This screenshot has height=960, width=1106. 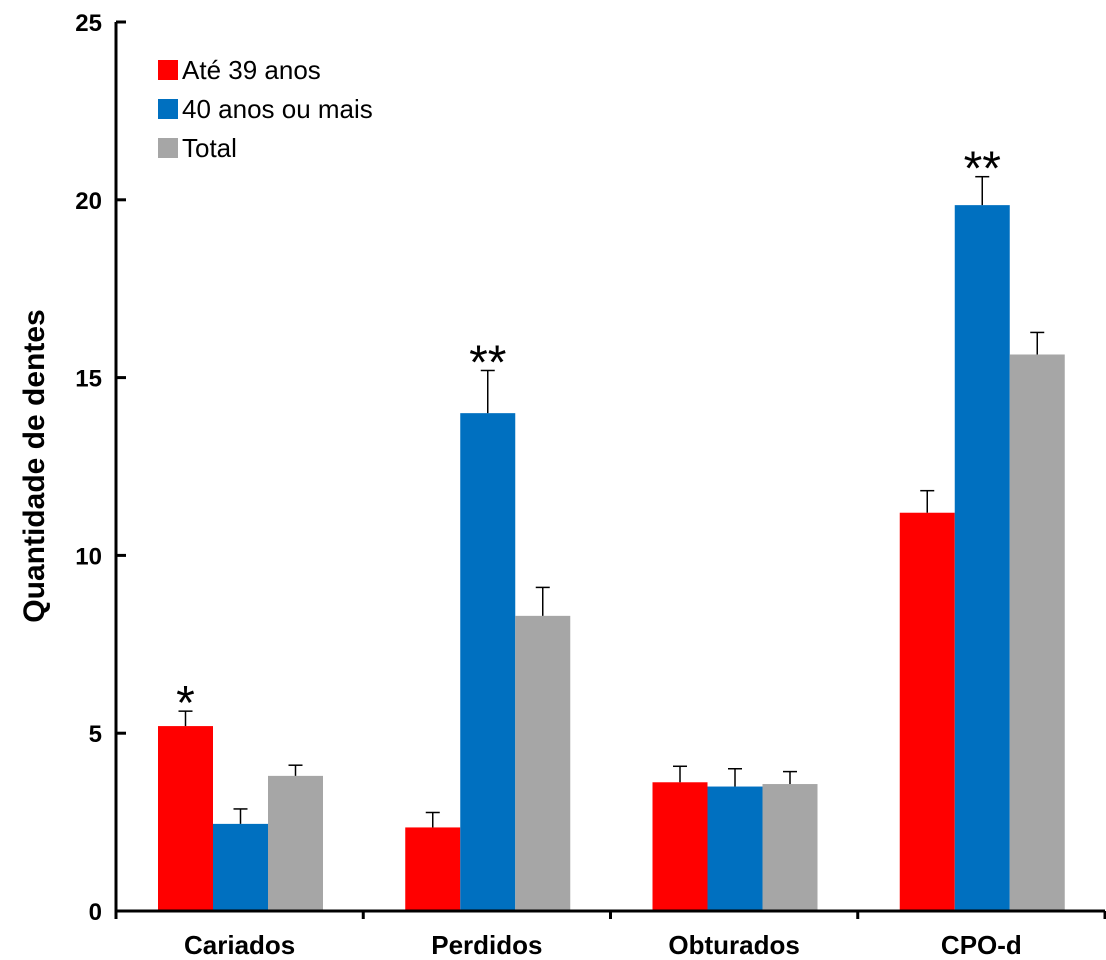 I want to click on y-tick-label: 5, so click(x=95, y=734).